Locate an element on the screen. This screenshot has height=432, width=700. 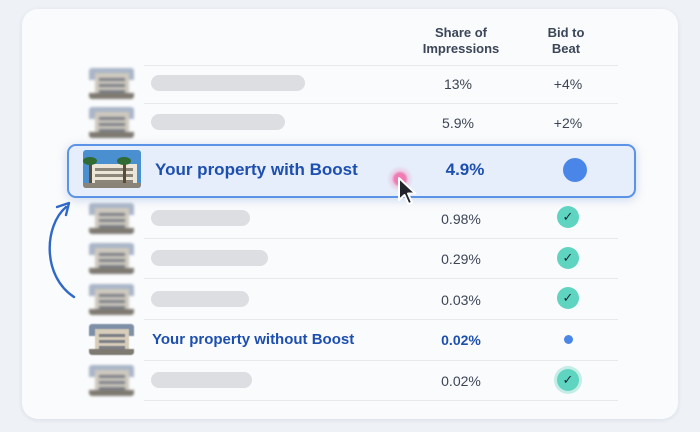
share-value: 0.29% is located at coordinates (461, 259).